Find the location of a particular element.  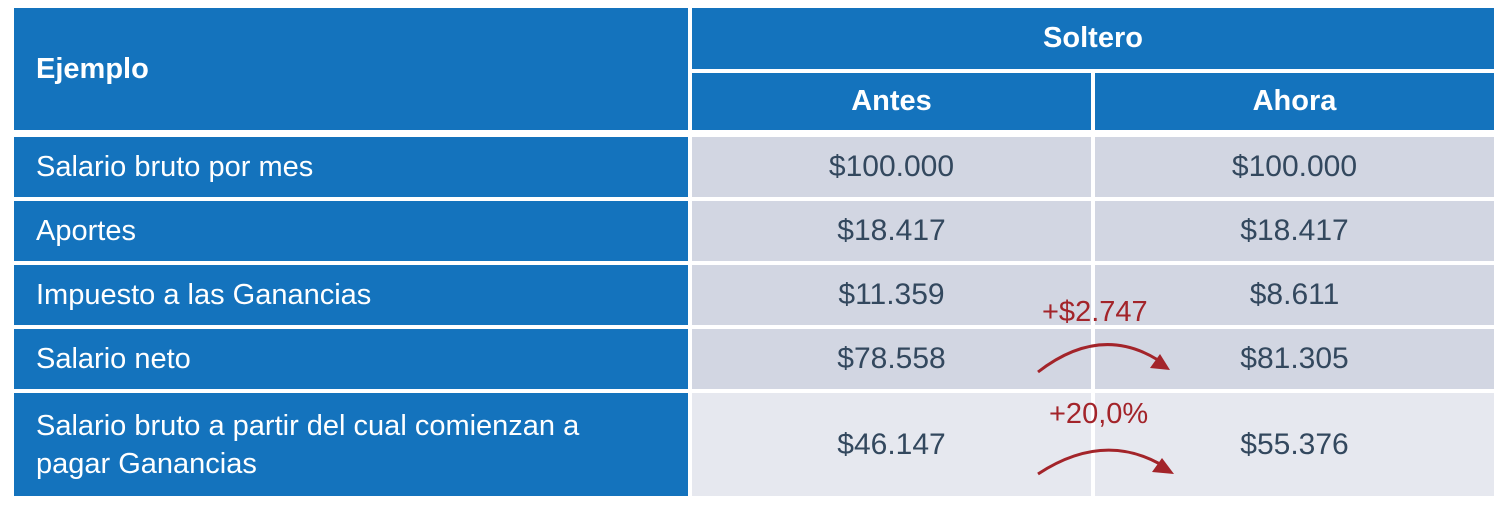

row-value-after: $8.611 is located at coordinates (1294, 295).